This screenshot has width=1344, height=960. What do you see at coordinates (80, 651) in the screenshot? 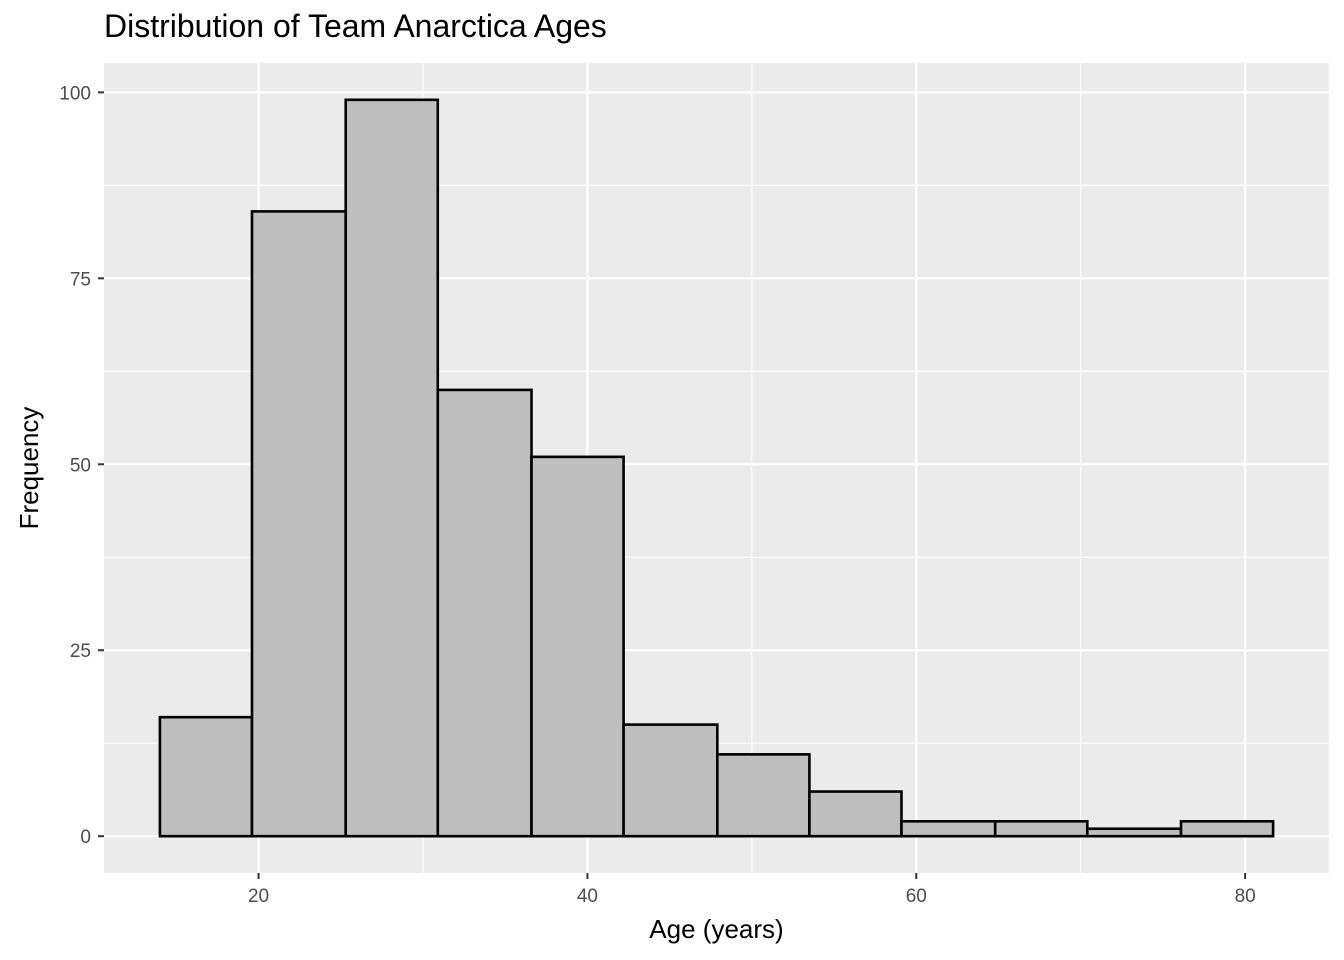
I see `y-tick-label: 25` at bounding box center [80, 651].